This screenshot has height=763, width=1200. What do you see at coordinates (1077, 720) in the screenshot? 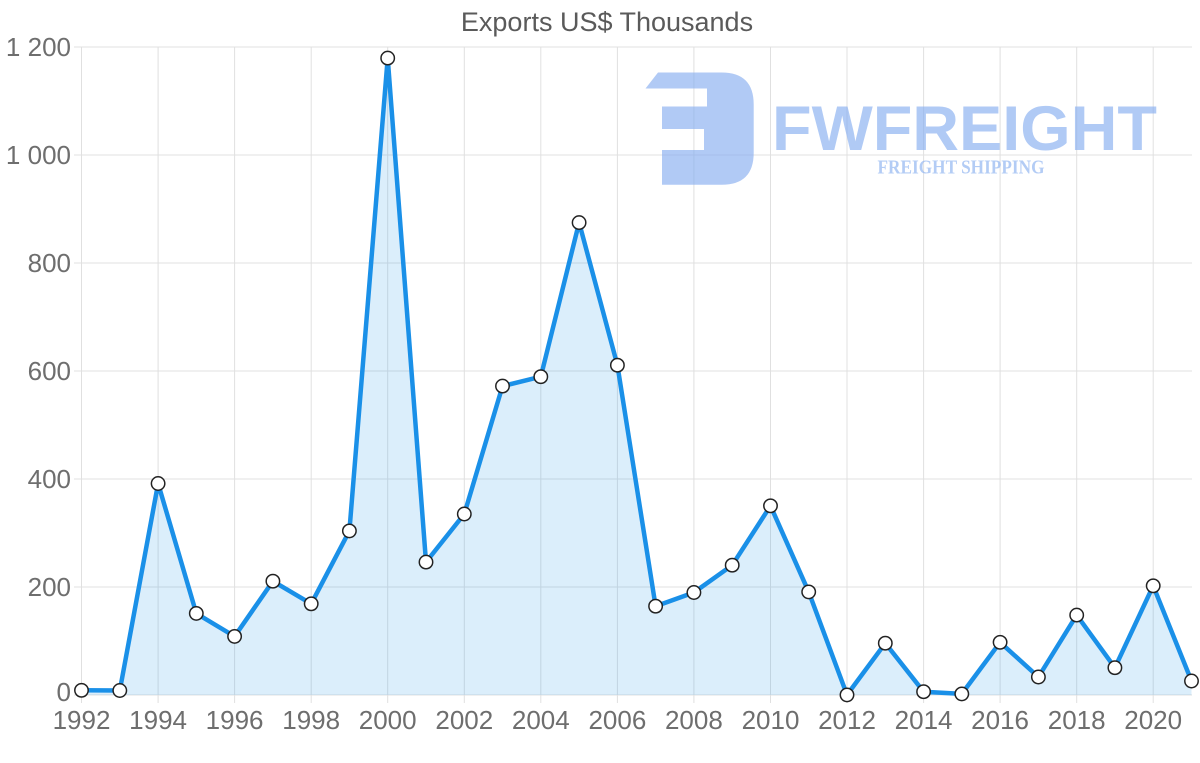
I see `svg-text: 2018` at bounding box center [1077, 720].